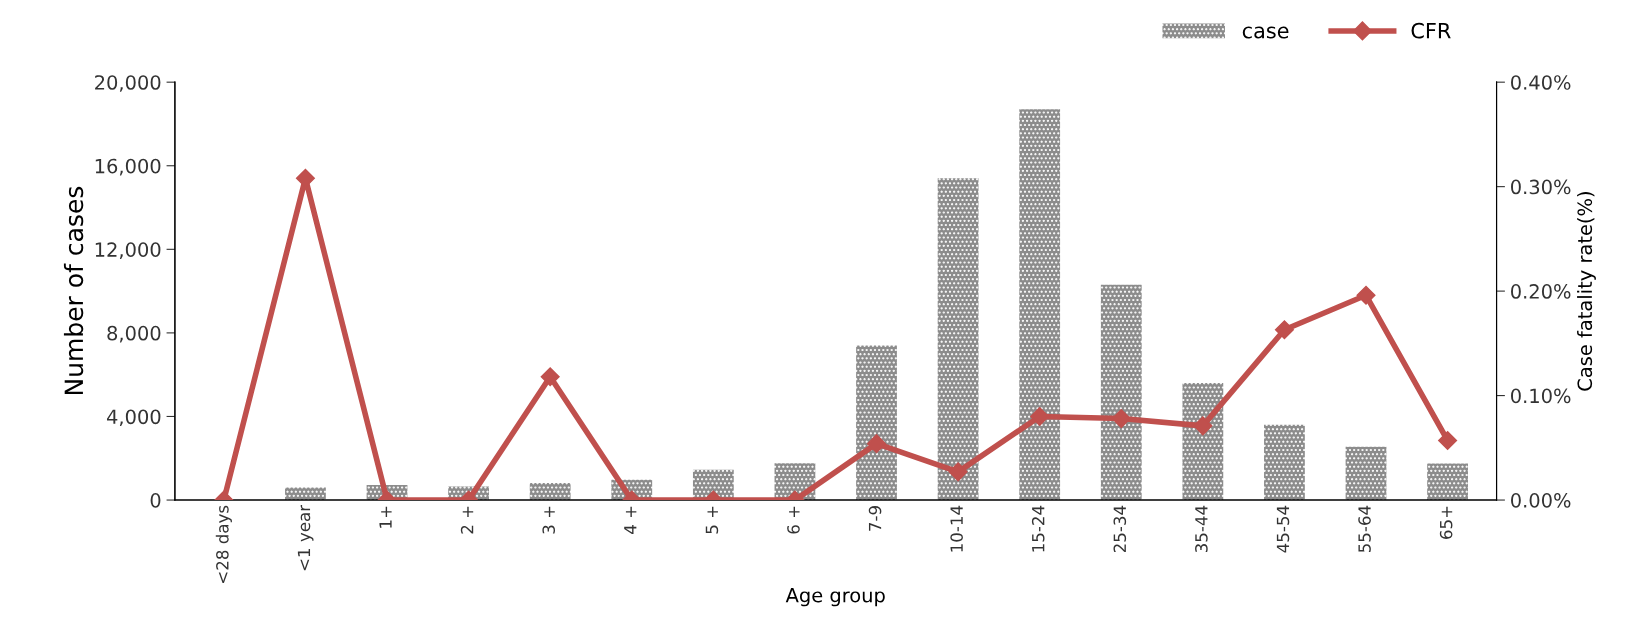 The width and height of the screenshot is (1650, 637). What do you see at coordinates (1201, 529) in the screenshot?
I see `x-tick-label: 35-44` at bounding box center [1201, 529].